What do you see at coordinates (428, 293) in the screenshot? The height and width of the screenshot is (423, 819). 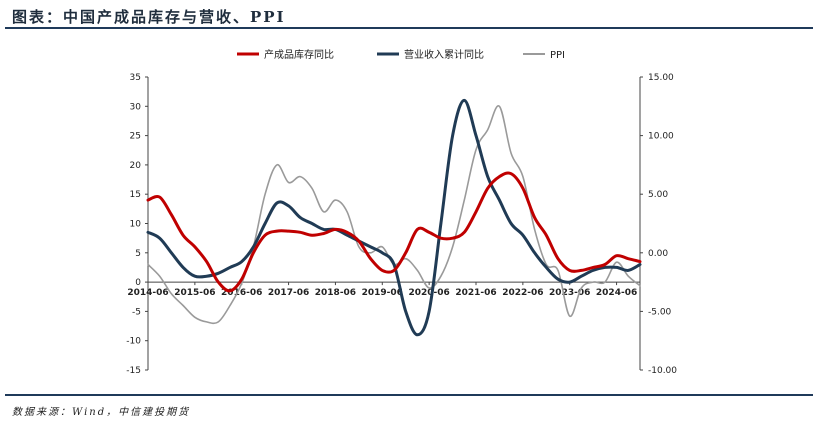 I see `x-tick-label: 2020-06` at bounding box center [428, 293].